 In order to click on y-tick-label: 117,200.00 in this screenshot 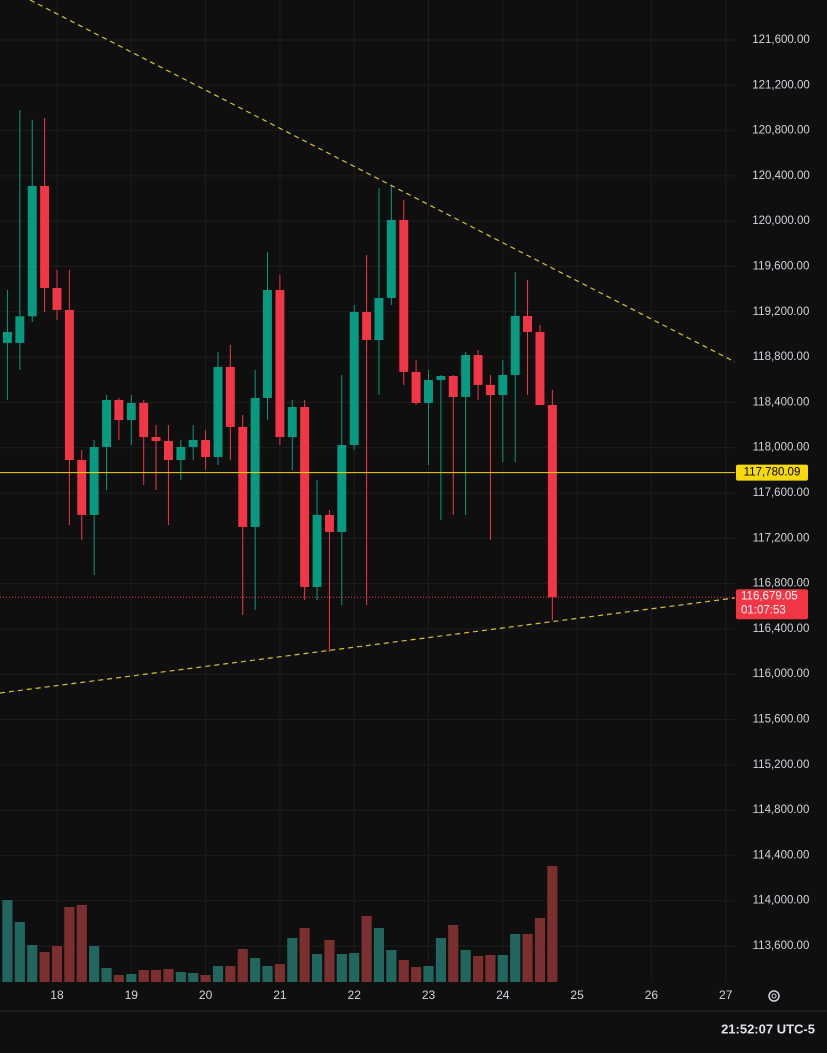, I will do `click(781, 538)`.